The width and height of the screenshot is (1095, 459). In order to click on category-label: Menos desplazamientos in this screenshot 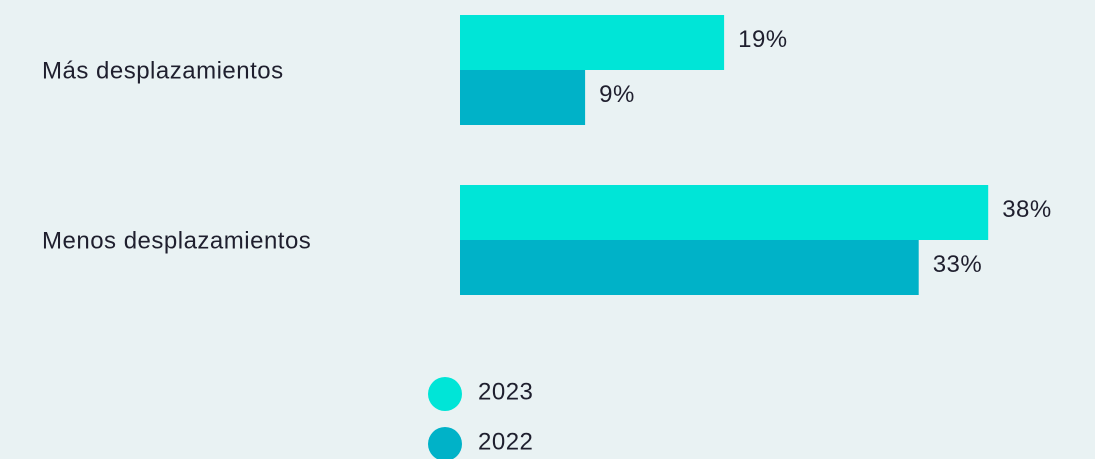, I will do `click(176, 240)`.